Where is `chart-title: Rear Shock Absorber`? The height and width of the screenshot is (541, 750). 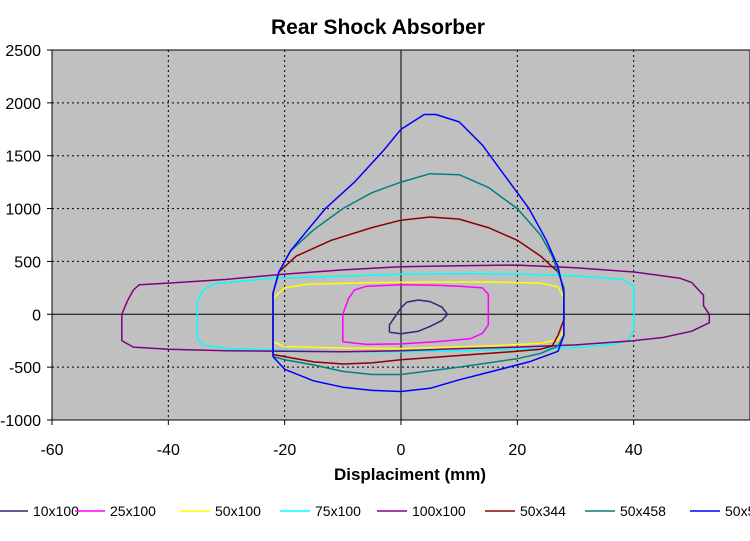 chart-title: Rear Shock Absorber is located at coordinates (378, 27).